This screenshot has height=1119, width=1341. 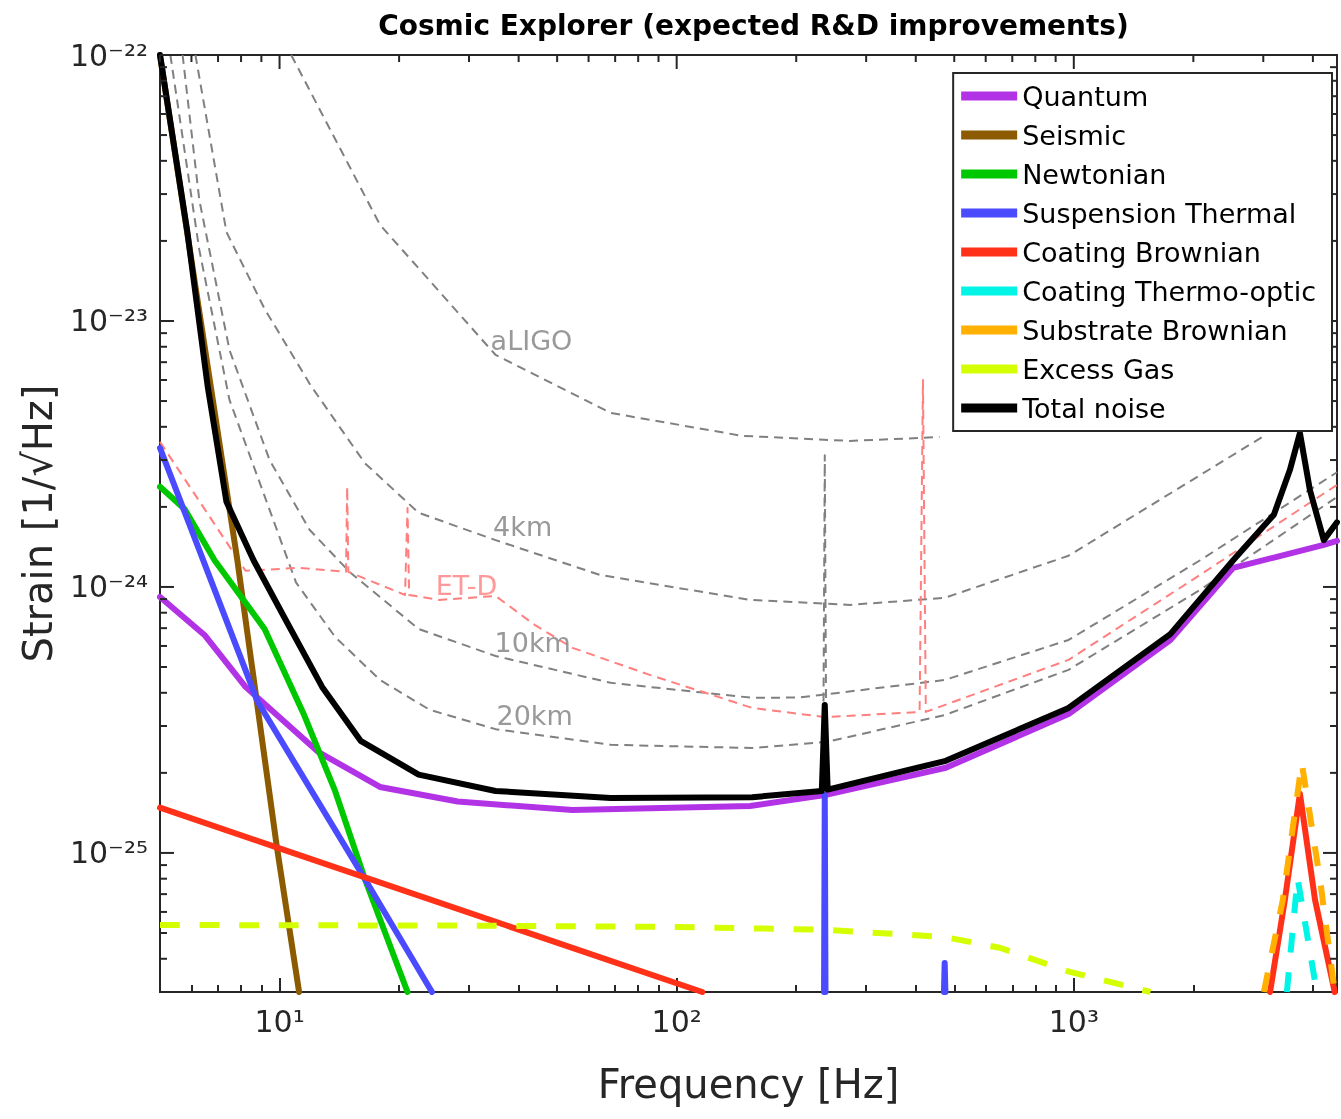 I want to click on legend-label: Coating Brownian, so click(x=1141, y=252).